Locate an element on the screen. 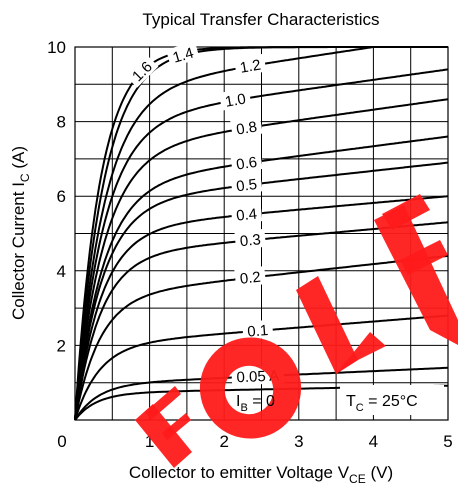  curve-label: 0.3 is located at coordinates (250, 240).